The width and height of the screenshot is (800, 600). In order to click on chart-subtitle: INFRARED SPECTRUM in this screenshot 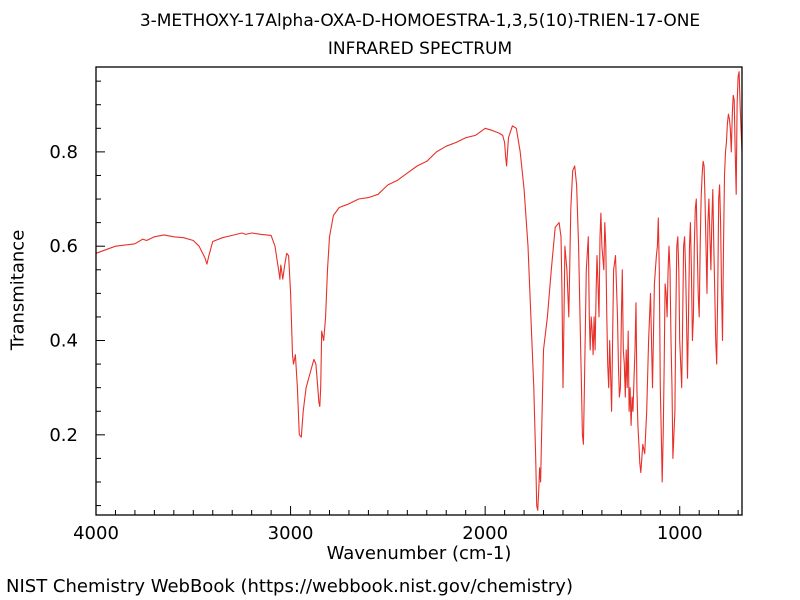, I will do `click(420, 49)`.